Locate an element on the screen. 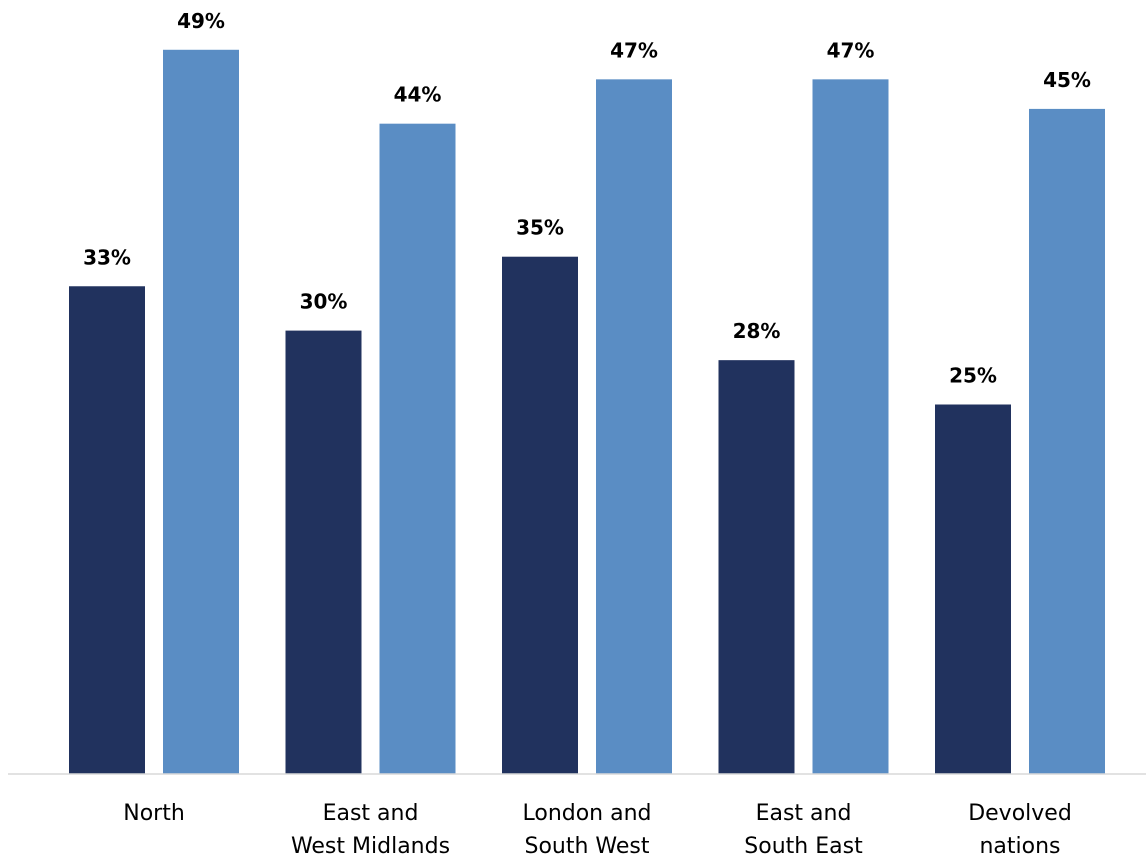  category-label-line: South West is located at coordinates (586, 846).